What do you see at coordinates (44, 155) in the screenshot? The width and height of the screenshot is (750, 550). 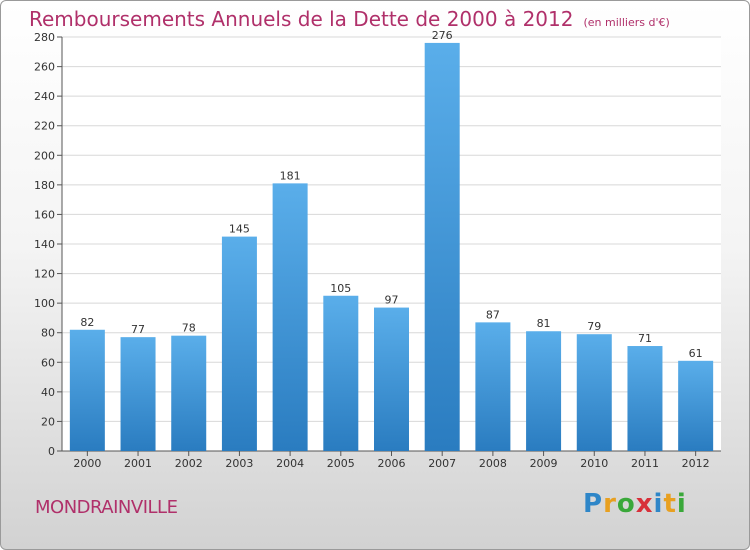 I see `y-tick-label: 200` at bounding box center [44, 155].